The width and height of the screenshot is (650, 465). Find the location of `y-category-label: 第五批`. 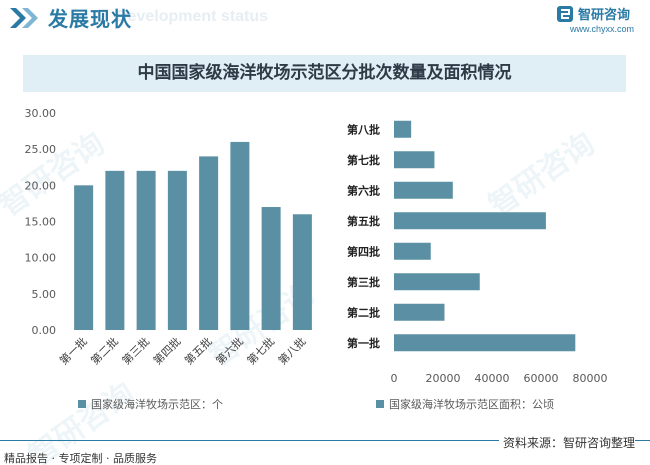

y-category-label: 第五批 is located at coordinates (363, 221).